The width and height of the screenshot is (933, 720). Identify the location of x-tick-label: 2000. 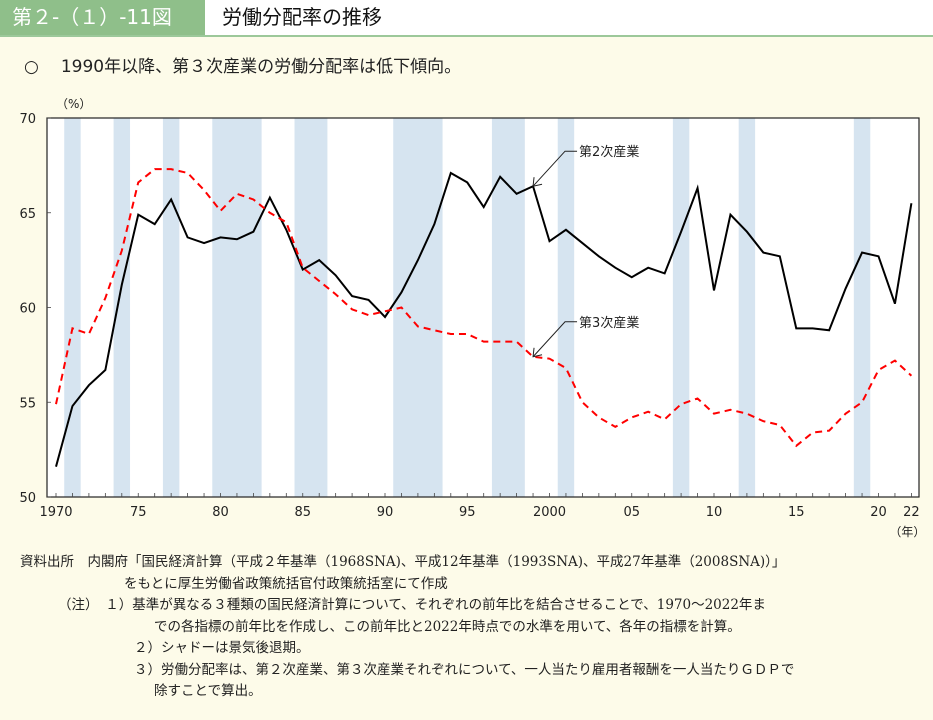
(549, 512).